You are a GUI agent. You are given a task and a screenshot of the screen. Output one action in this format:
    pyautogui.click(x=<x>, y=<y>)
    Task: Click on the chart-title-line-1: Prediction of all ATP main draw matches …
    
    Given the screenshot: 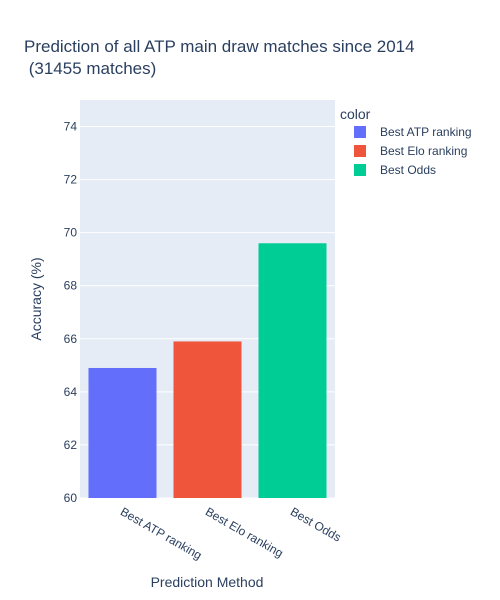 What is the action you would take?
    pyautogui.click(x=219, y=46)
    